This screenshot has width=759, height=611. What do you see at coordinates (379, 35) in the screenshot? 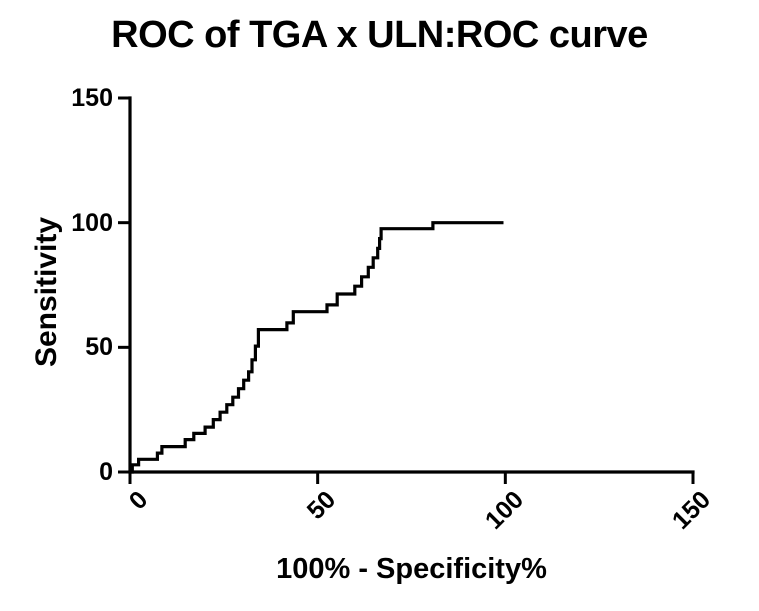
I see `chart-title: ROC of TGA x ULN:ROC curve` at bounding box center [379, 35].